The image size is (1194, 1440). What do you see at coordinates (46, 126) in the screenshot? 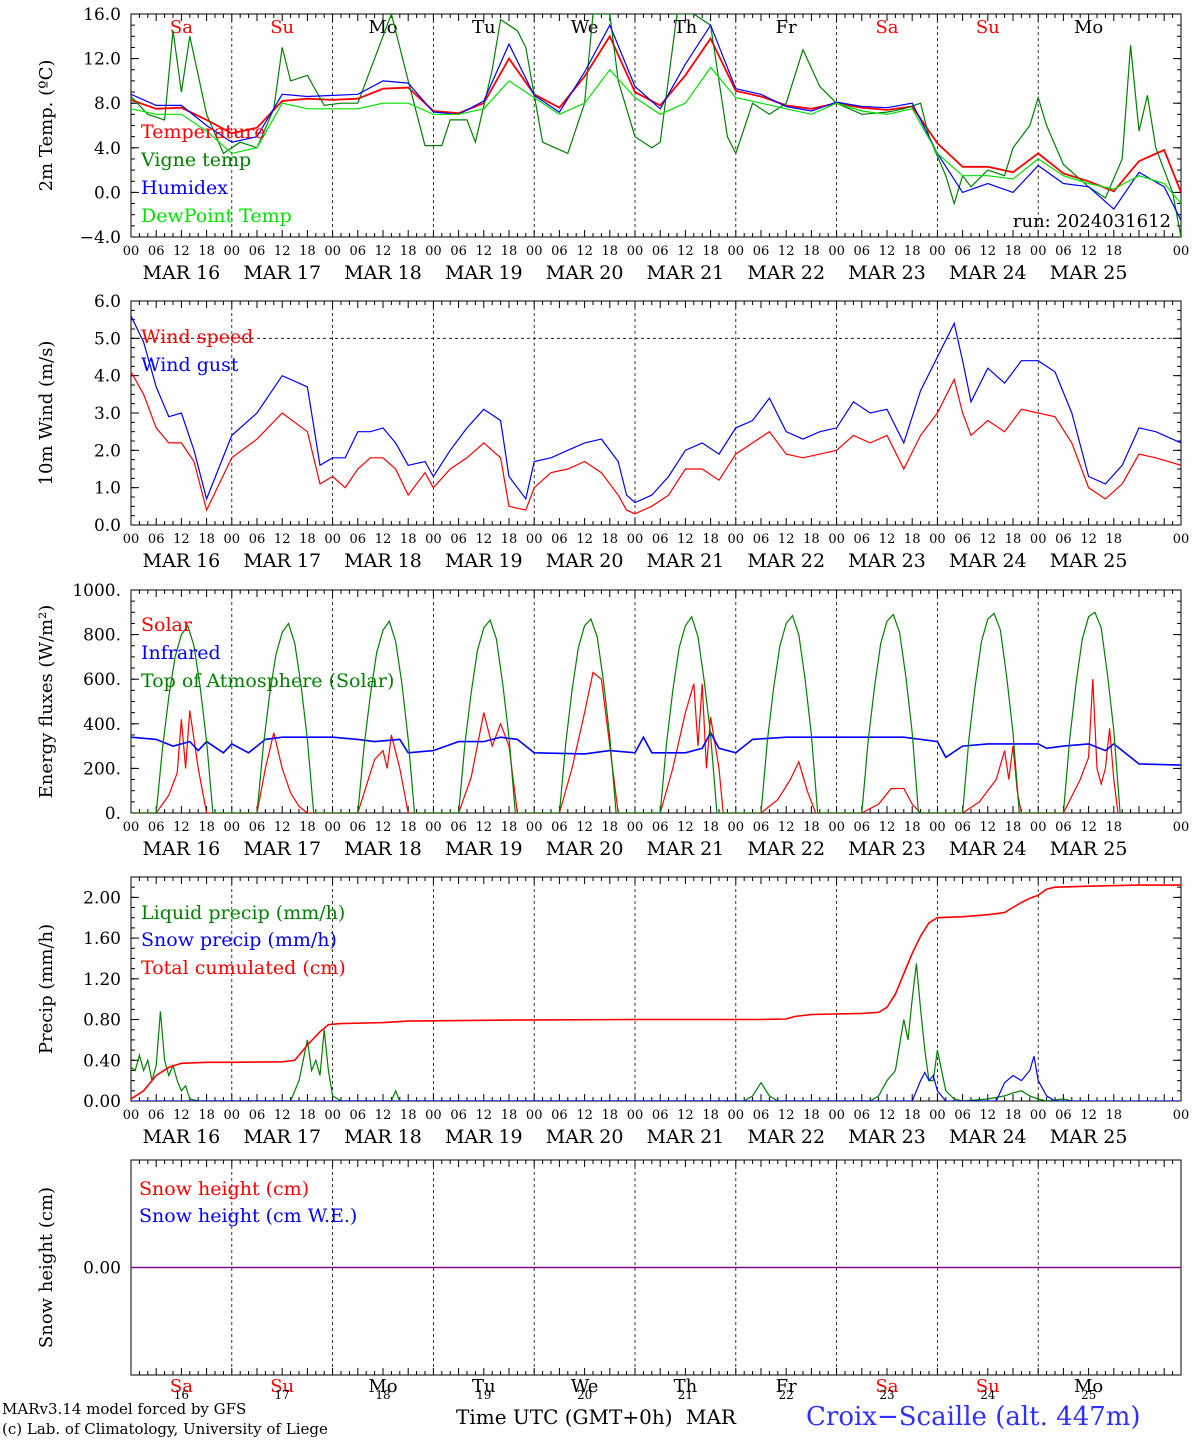
I see `y-axis-label: 2m Temp. (ºC)` at bounding box center [46, 126].